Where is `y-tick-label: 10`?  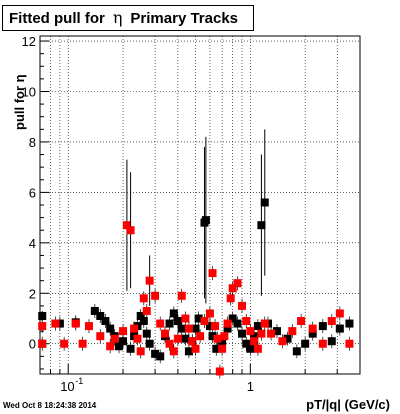
y-tick-label: 10 is located at coordinates (29, 91).